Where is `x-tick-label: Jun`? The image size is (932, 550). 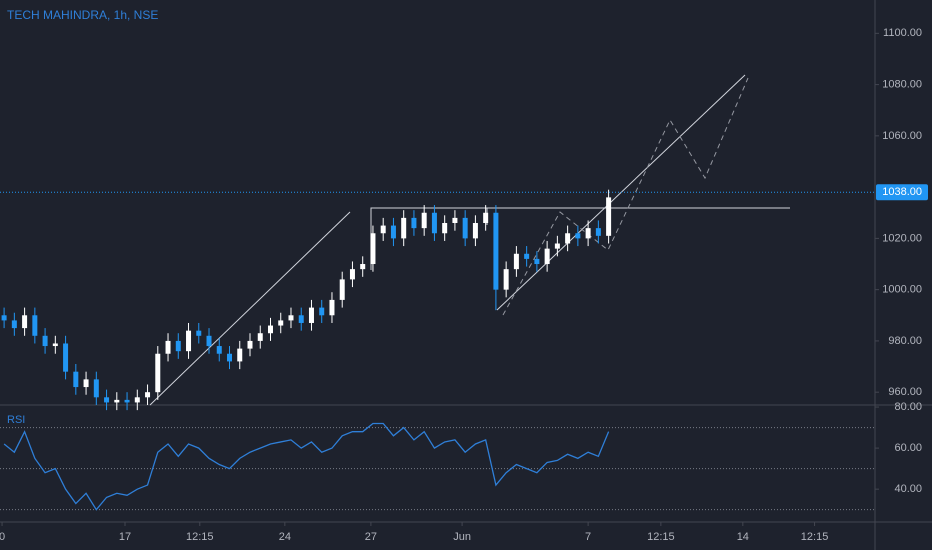
x-tick-label: Jun is located at coordinates (462, 537).